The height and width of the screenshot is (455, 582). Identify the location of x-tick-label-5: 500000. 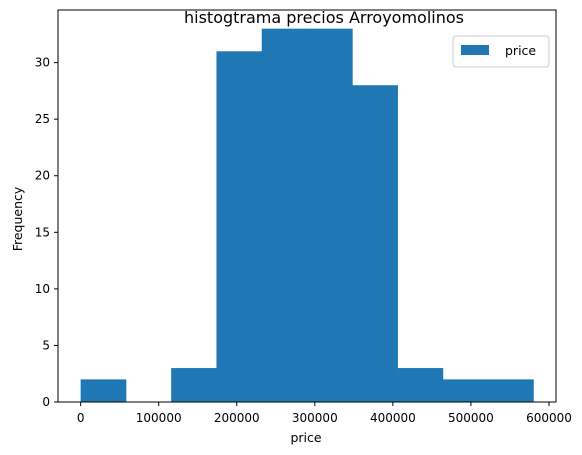
(471, 418).